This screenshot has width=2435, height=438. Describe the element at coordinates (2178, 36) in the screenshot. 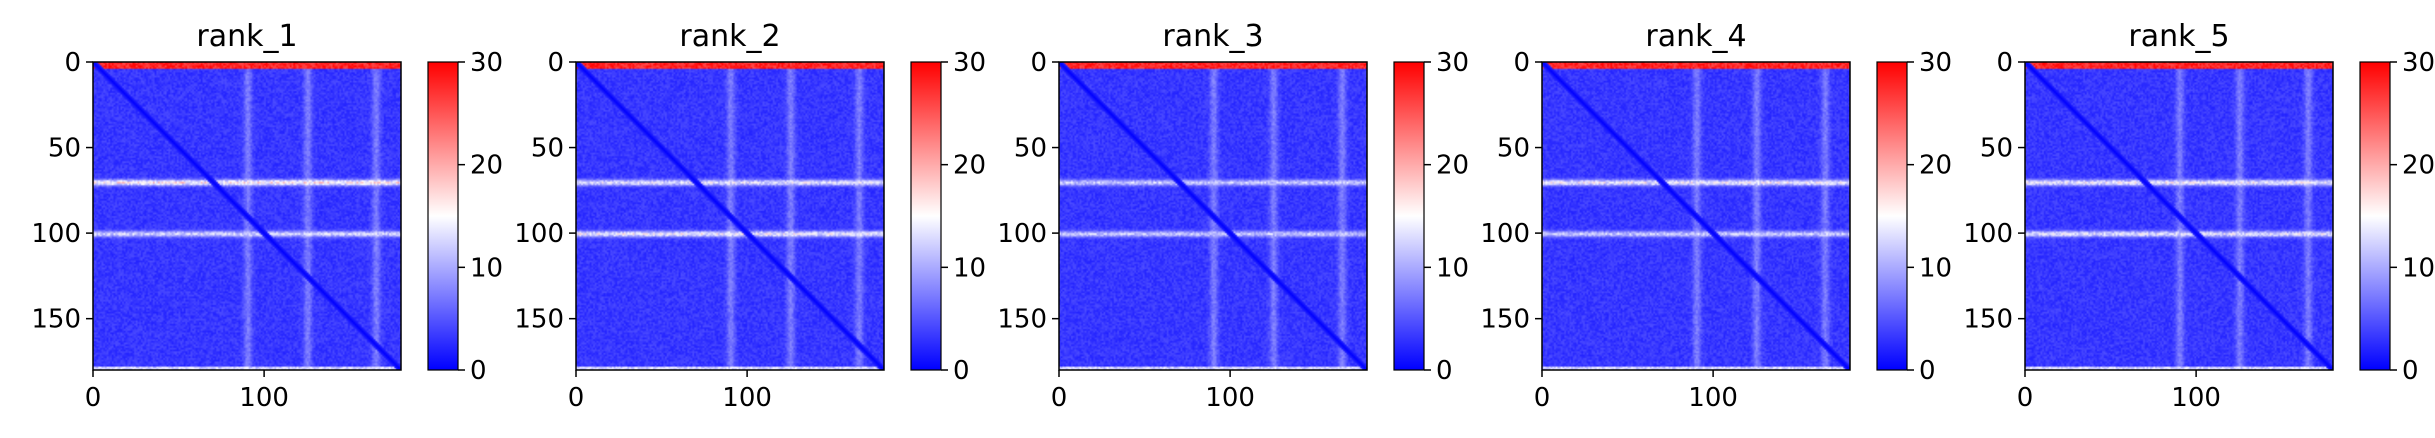

I see `panel-title: rank_5` at that location.